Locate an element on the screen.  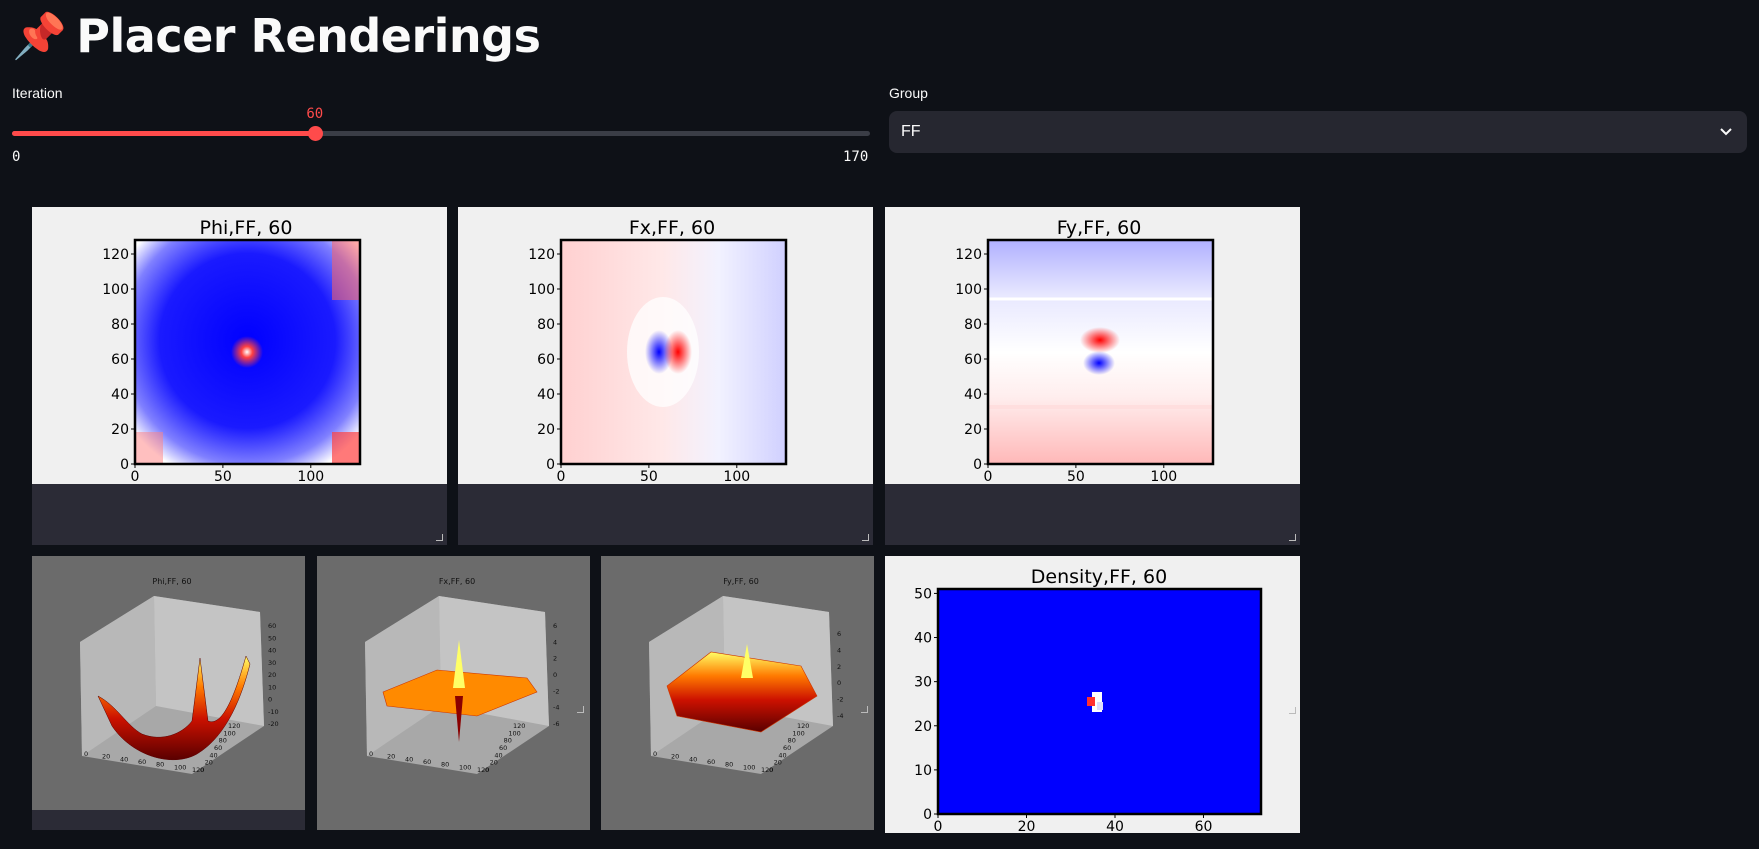
pushpin-icon: 📌 is located at coordinates (39, 36).